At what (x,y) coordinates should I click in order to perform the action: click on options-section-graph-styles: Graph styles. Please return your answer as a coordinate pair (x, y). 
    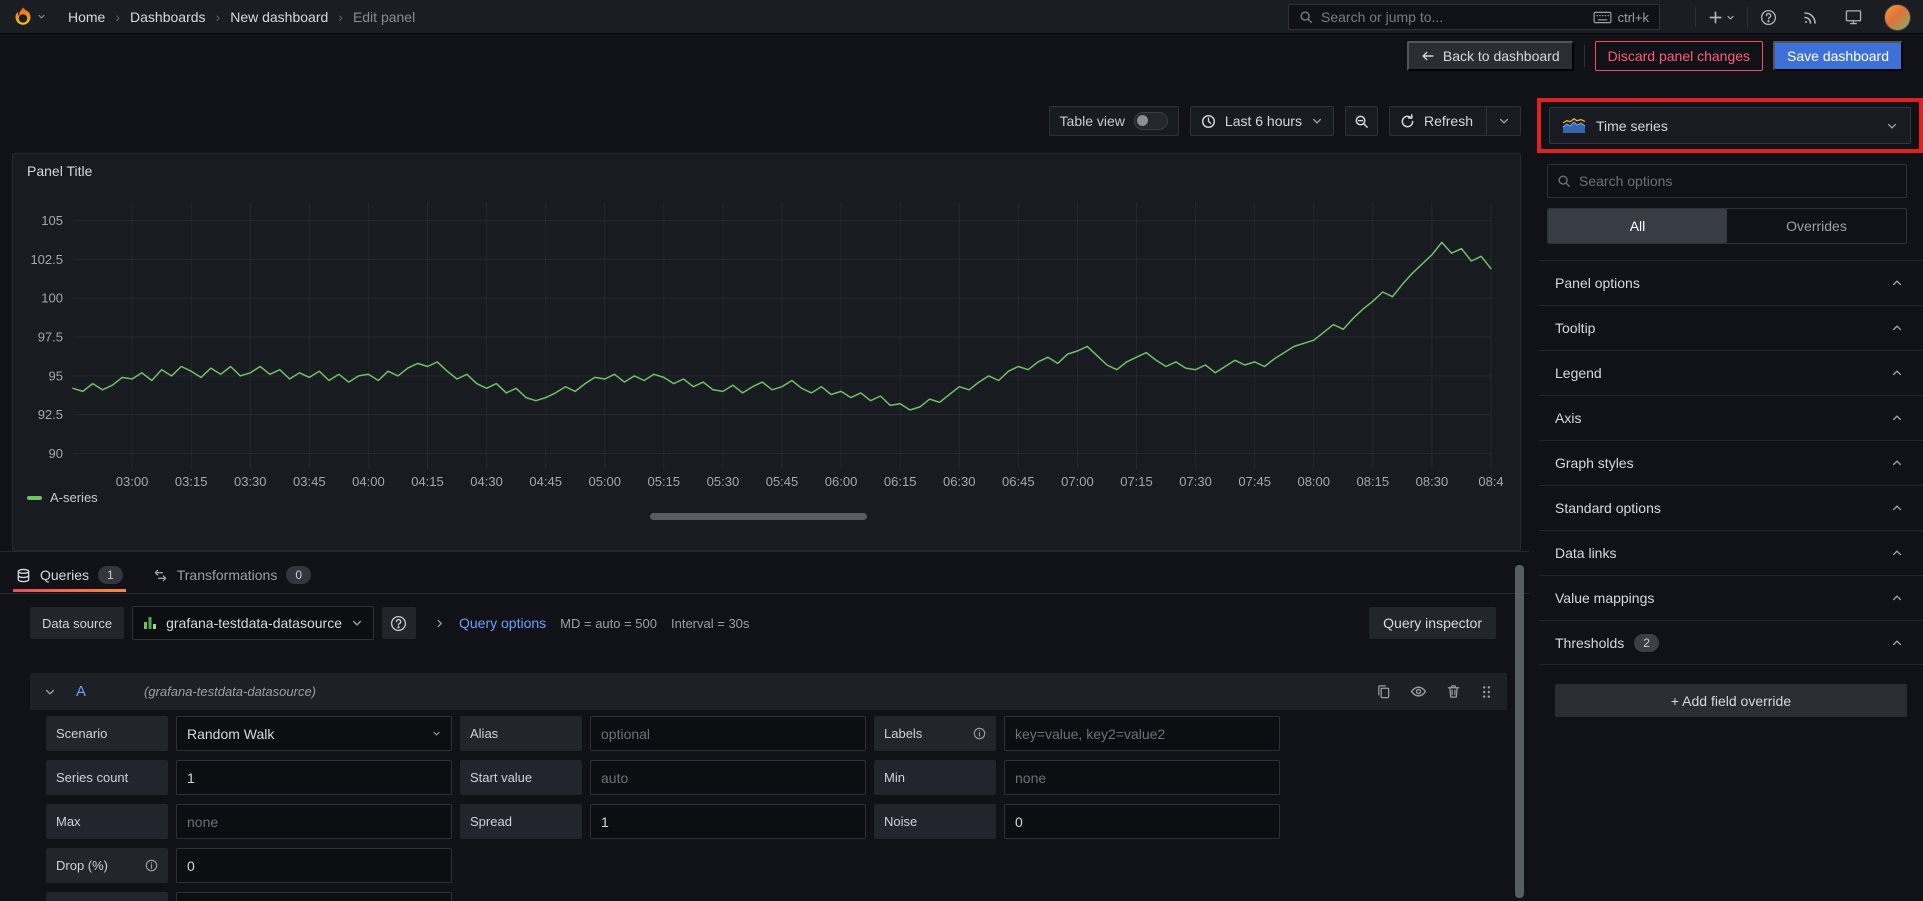
    Looking at the image, I should click on (1731, 462).